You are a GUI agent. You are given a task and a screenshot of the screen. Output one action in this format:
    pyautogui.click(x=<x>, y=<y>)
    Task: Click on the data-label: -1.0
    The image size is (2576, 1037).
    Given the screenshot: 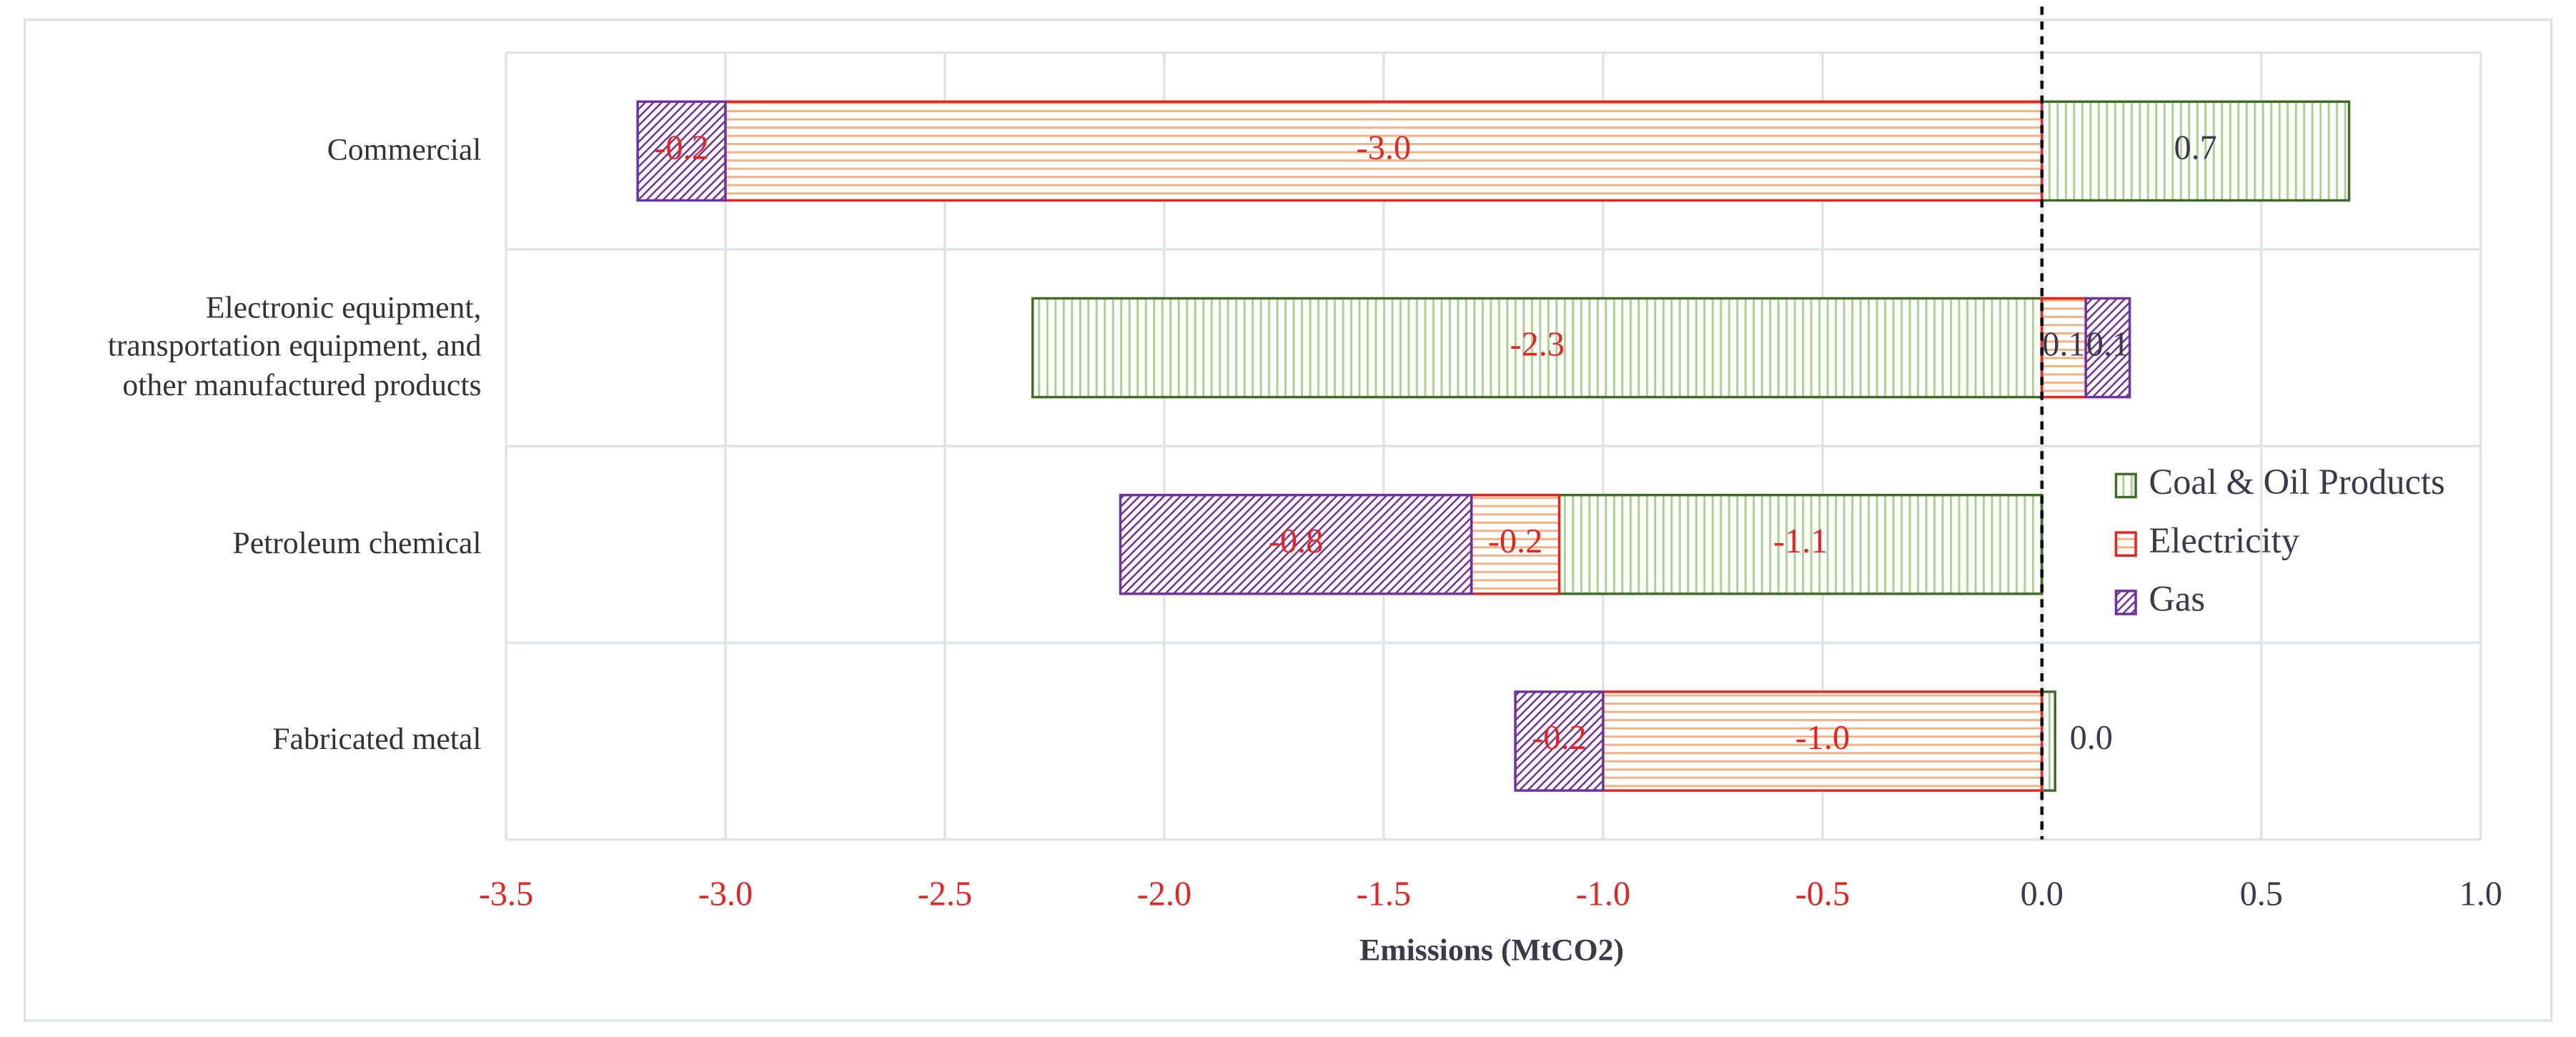 What is the action you would take?
    pyautogui.click(x=1823, y=738)
    